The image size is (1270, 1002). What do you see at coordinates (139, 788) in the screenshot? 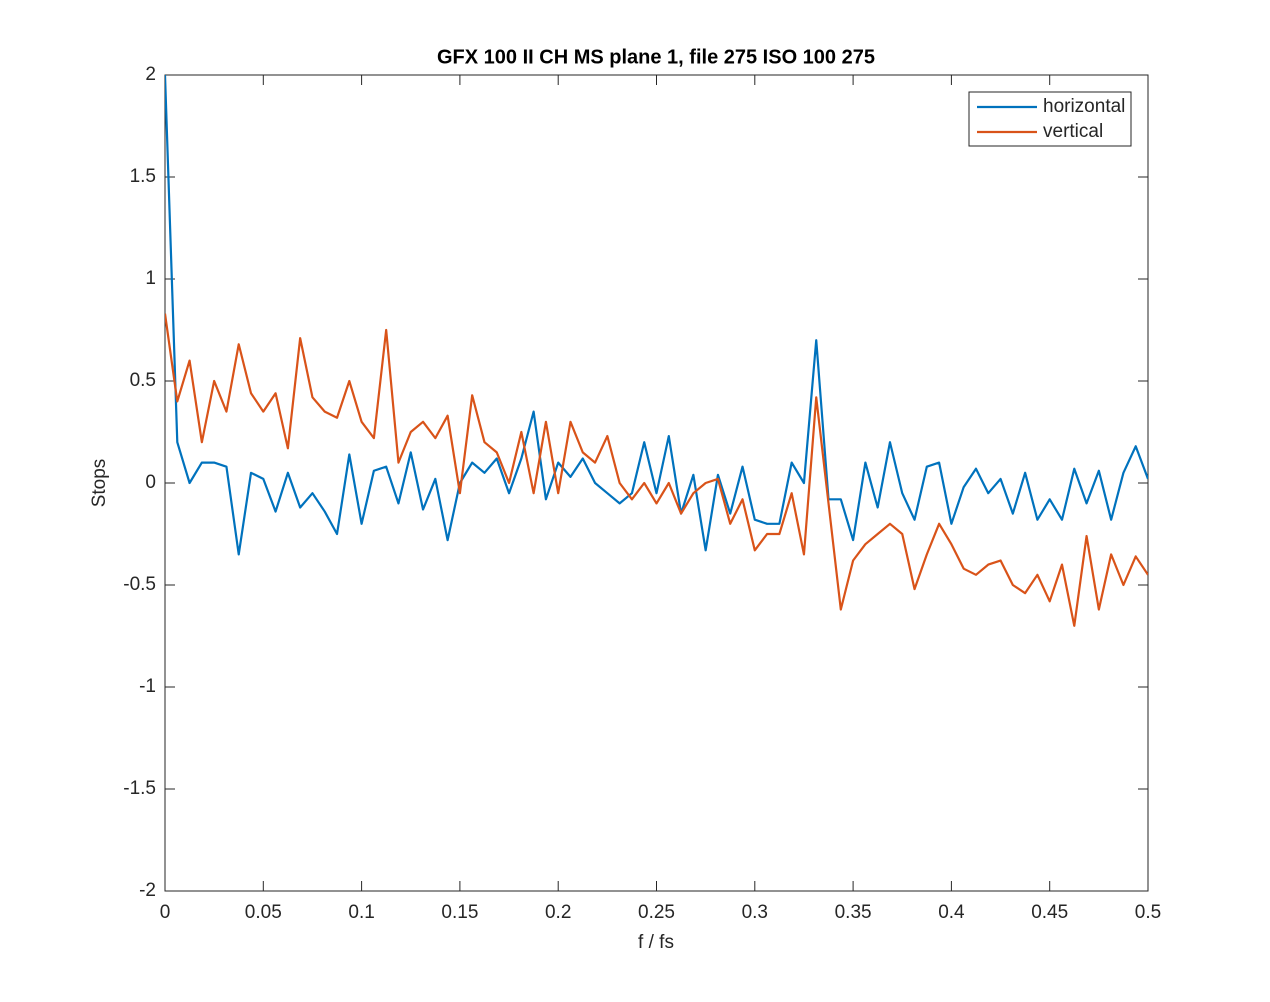
I see `y-tick-label: -1.5` at bounding box center [139, 788].